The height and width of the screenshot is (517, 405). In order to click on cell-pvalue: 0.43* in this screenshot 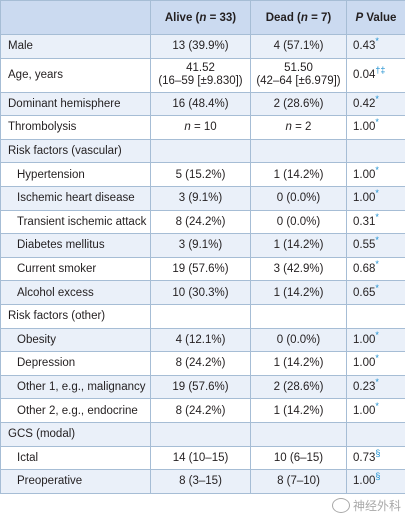, I will do `click(375, 46)`.